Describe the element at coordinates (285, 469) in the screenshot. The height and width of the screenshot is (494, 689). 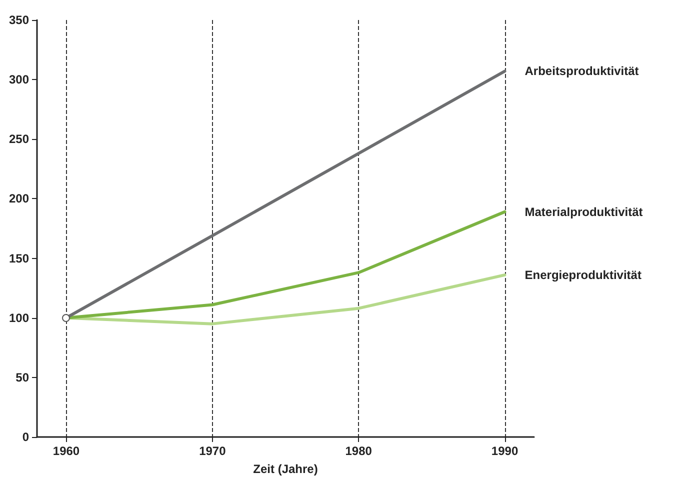
I see `x-axis-title: Zeit (Jahre)` at that location.